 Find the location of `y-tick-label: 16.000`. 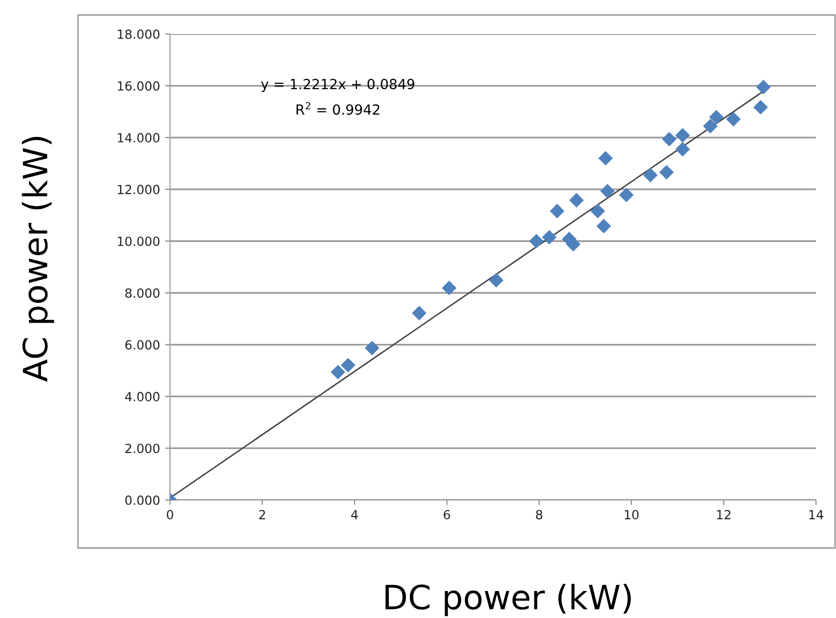

y-tick-label: 16.000 is located at coordinates (139, 86).